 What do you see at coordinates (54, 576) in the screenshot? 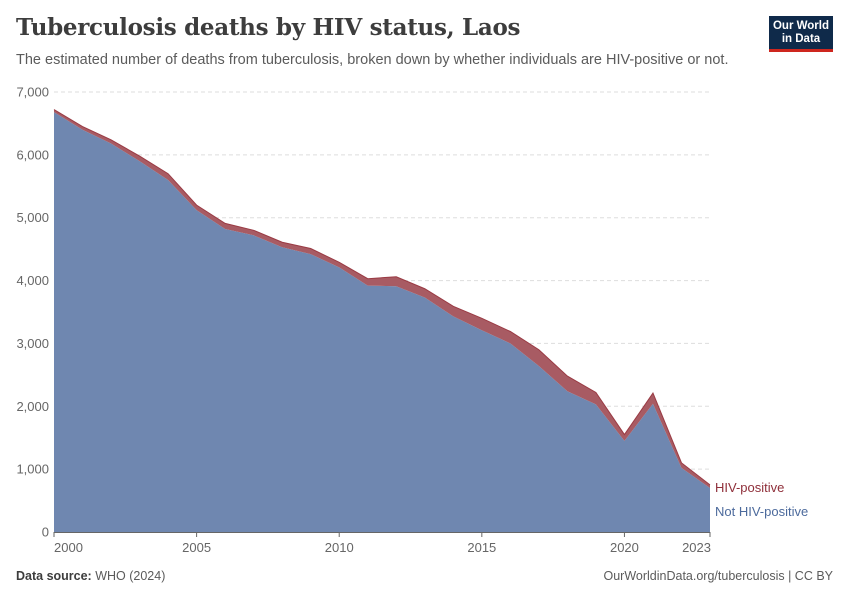
I see `data-source-label: Data source:` at bounding box center [54, 576].